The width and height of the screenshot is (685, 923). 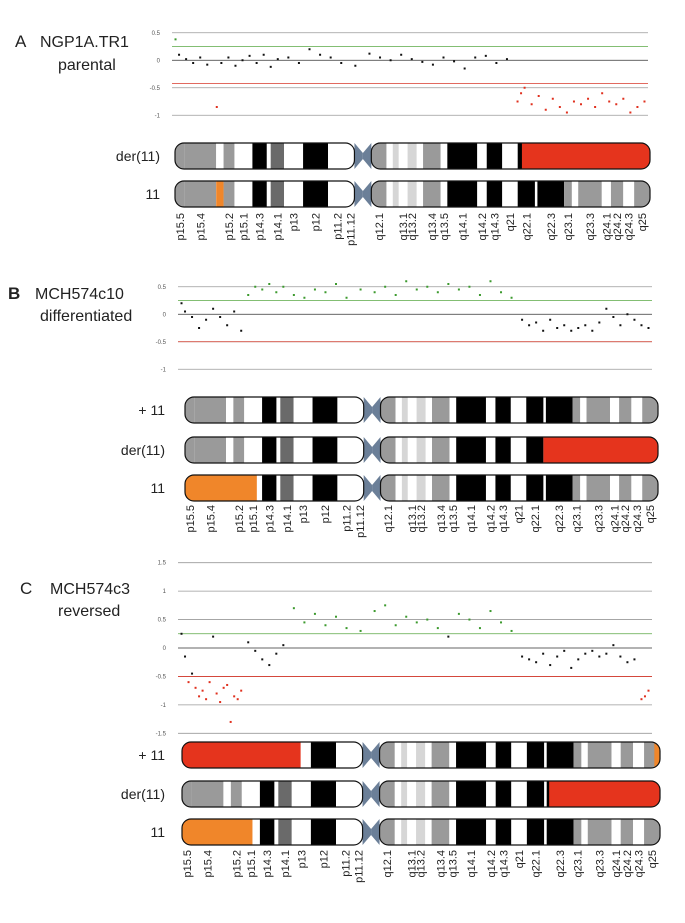 I want to click on band-label: q25, so click(x=643, y=222).